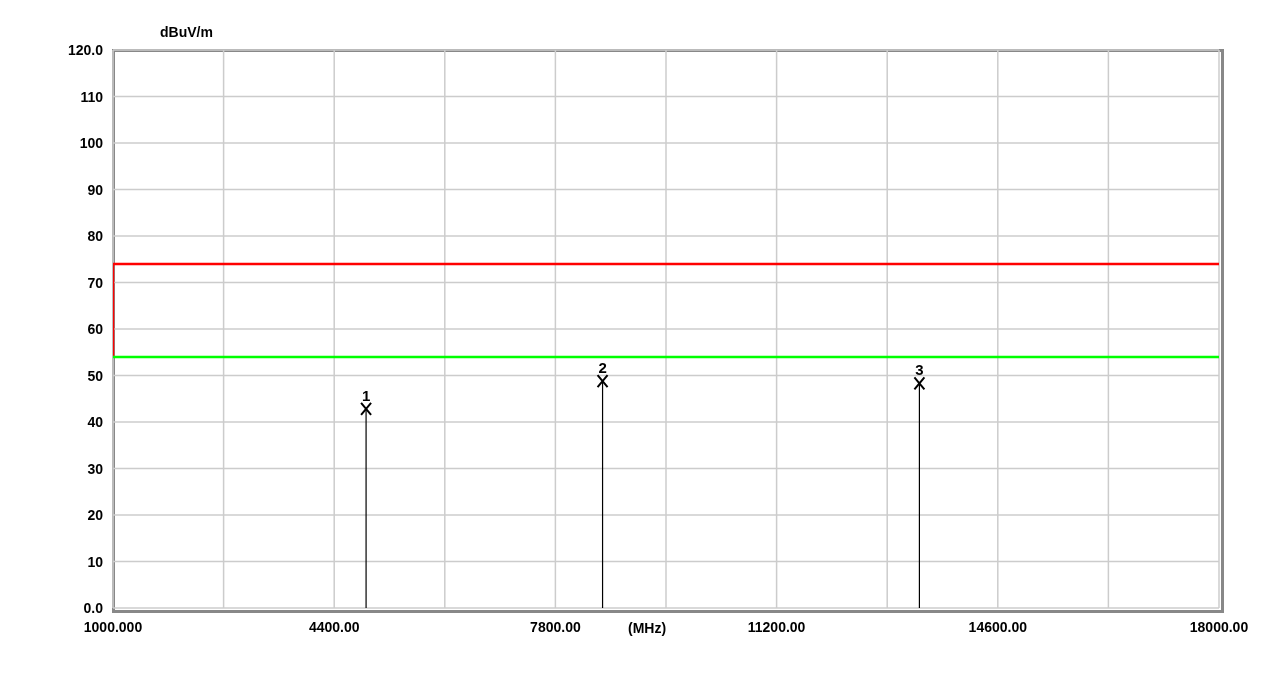  I want to click on annotation: 2, so click(602, 368).